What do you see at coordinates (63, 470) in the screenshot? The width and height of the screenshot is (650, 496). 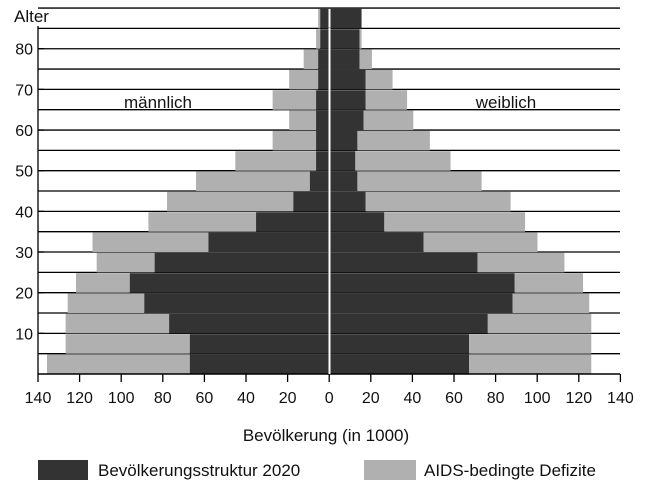 I see `legend-swatch-population` at bounding box center [63, 470].